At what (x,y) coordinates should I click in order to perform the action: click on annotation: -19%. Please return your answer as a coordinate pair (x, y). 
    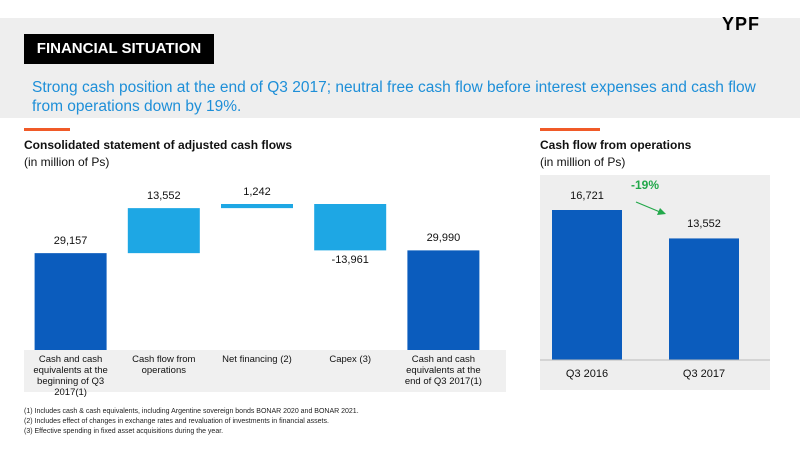
    Looking at the image, I should click on (644, 185).